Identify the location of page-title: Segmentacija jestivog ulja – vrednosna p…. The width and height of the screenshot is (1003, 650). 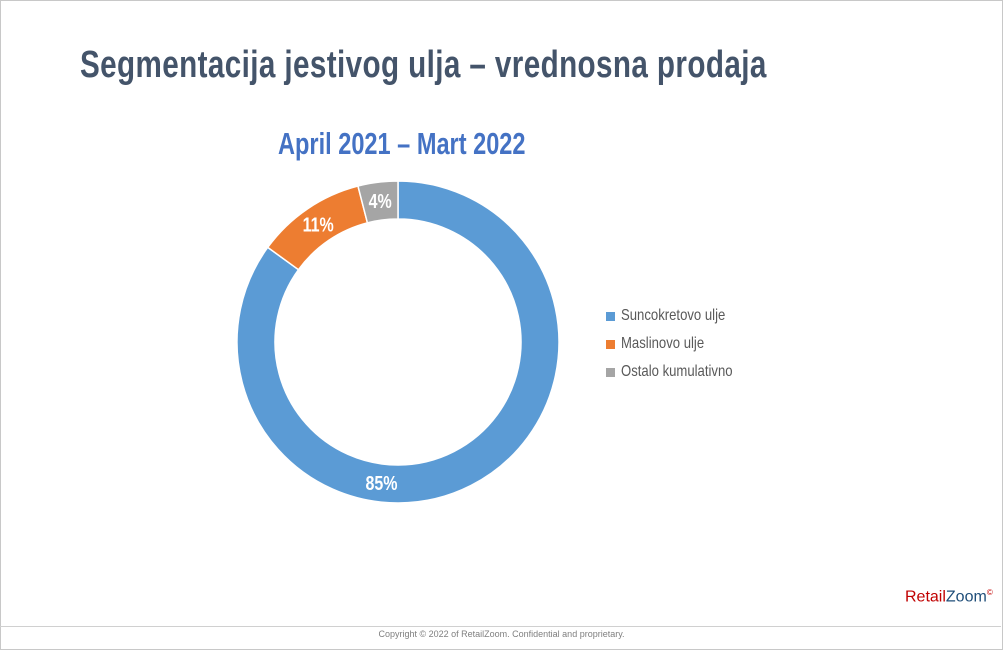
(423, 65).